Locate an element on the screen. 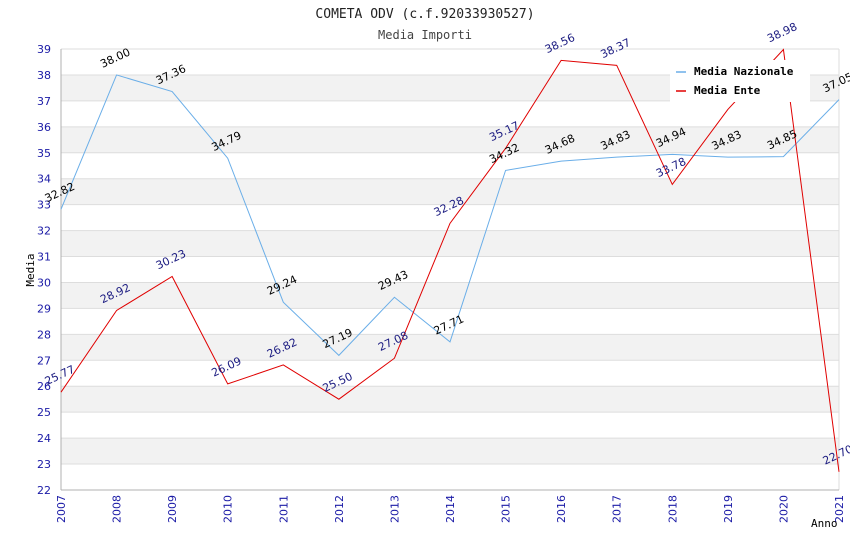  y-tick-label: 35 is located at coordinates (44, 153).